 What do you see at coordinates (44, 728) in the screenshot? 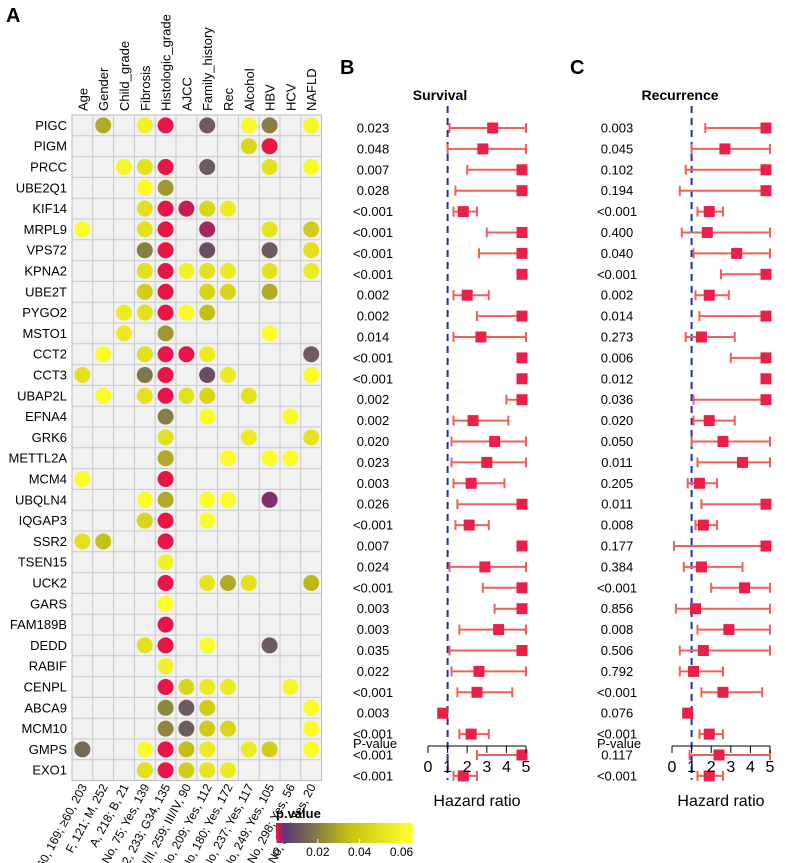
I see `gene-label-mcm10: MCM10` at bounding box center [44, 728].